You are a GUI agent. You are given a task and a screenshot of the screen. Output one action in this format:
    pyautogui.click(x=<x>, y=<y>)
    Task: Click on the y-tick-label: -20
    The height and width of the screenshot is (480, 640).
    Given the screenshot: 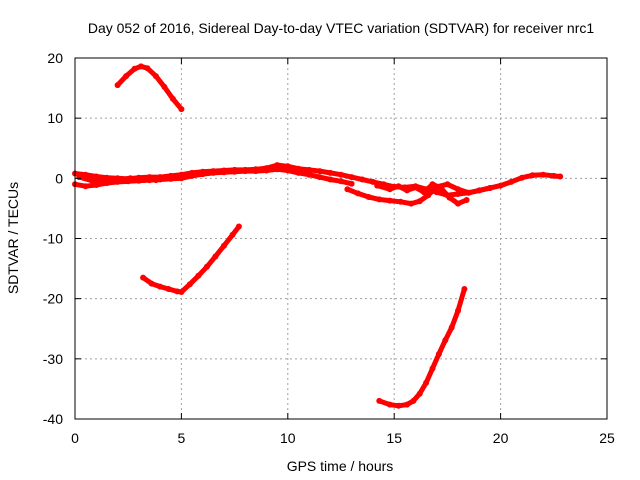 What is the action you would take?
    pyautogui.click(x=53, y=299)
    